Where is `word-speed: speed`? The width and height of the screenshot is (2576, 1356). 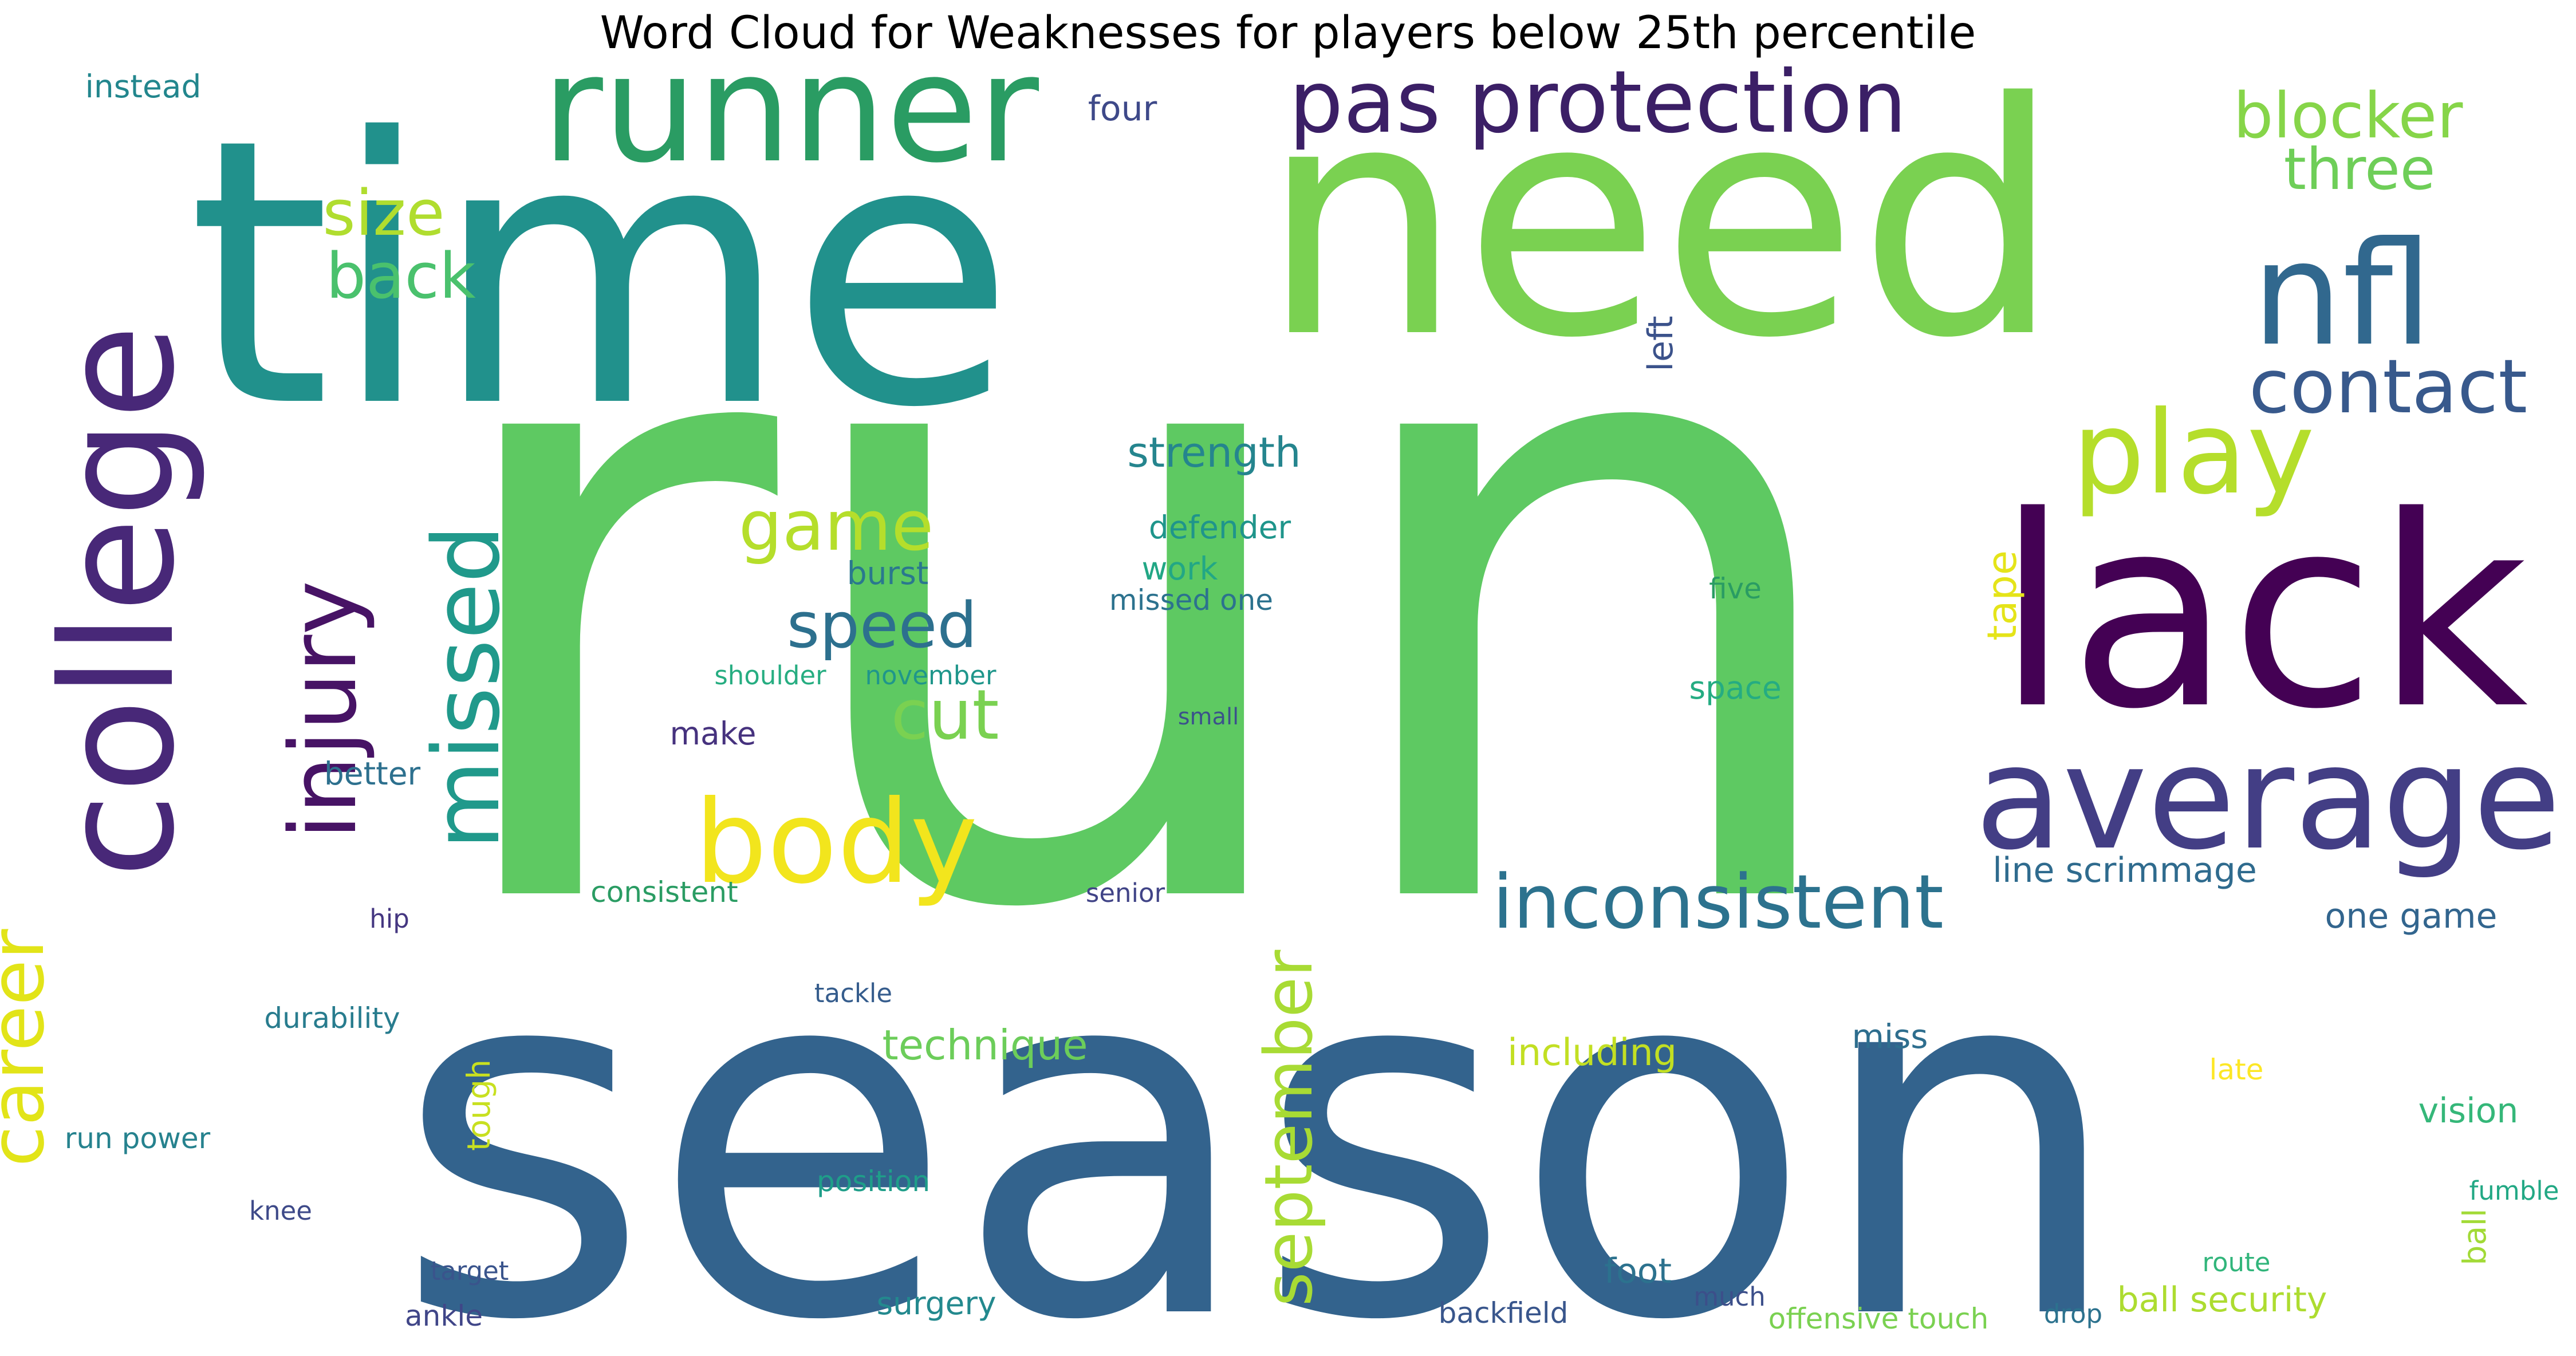
word-speed: speed is located at coordinates (882, 625).